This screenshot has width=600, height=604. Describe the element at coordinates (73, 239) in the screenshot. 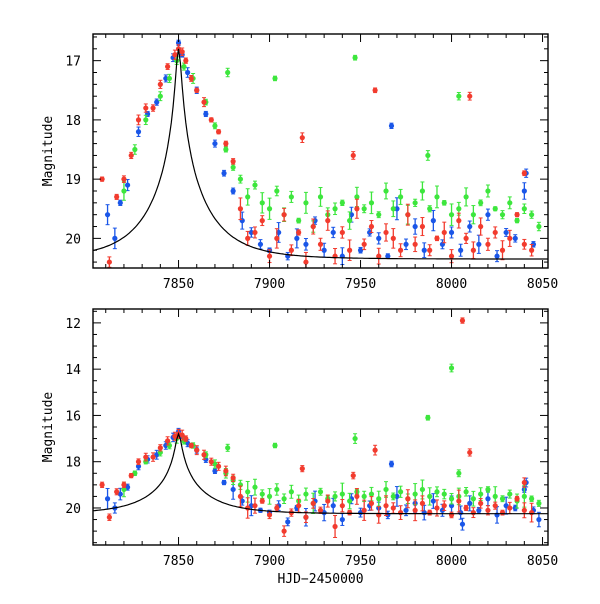

I see `y-tick-label: 20` at that location.